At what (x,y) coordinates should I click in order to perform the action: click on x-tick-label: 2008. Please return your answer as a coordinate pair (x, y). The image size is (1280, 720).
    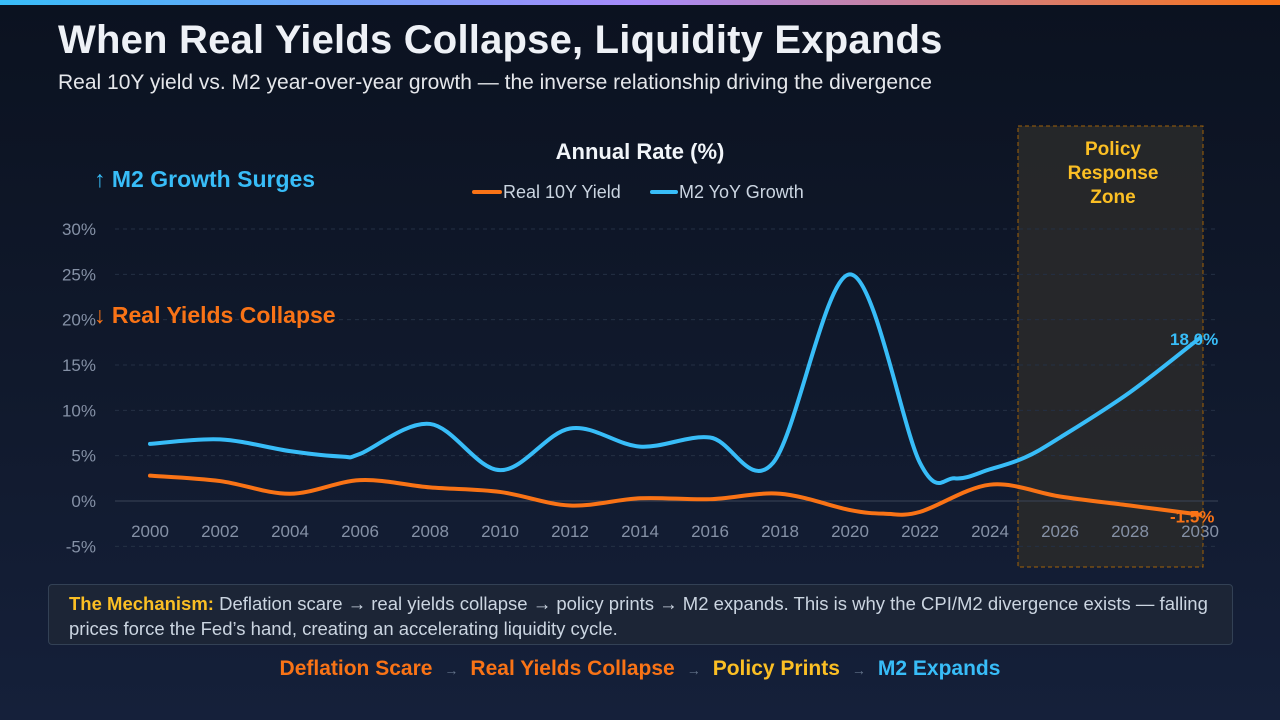
    Looking at the image, I should click on (430, 531).